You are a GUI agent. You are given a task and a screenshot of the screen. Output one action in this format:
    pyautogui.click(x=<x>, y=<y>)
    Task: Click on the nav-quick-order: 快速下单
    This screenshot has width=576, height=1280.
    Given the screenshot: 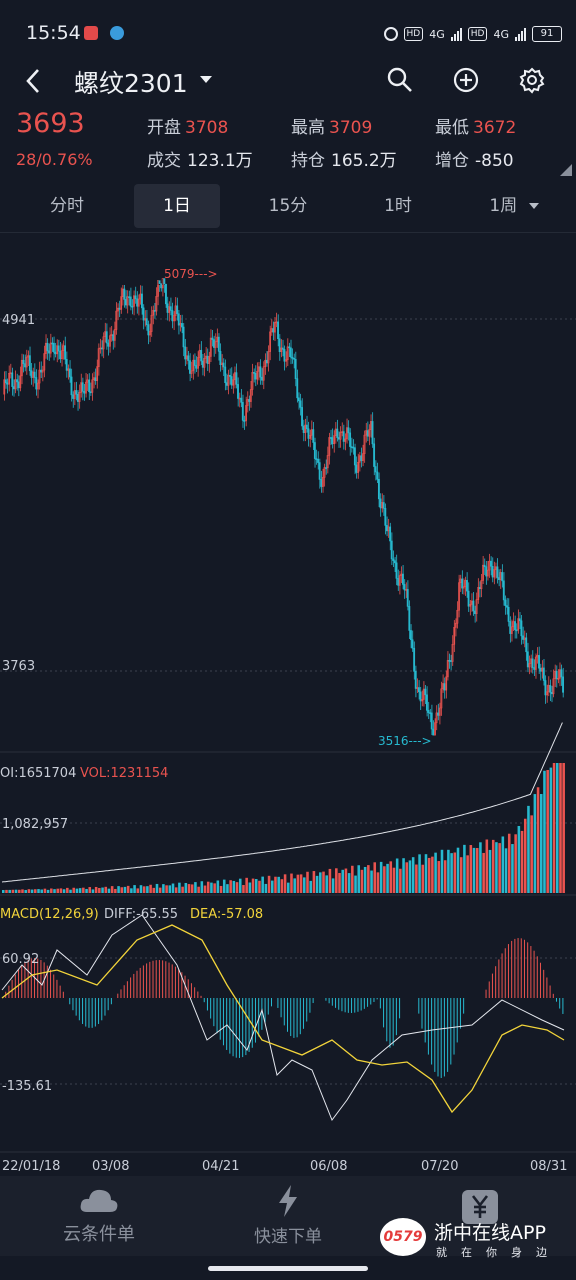 What is the action you would take?
    pyautogui.click(x=288, y=1219)
    